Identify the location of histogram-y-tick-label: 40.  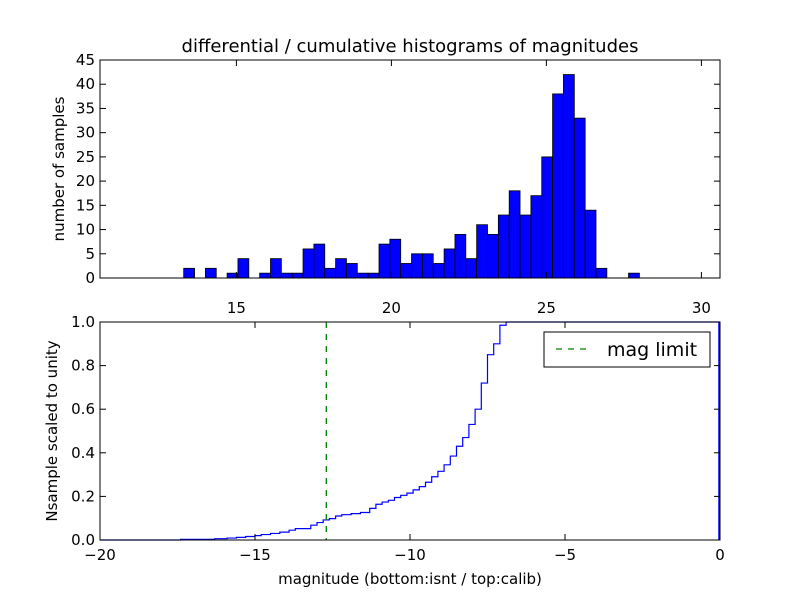
(85, 84).